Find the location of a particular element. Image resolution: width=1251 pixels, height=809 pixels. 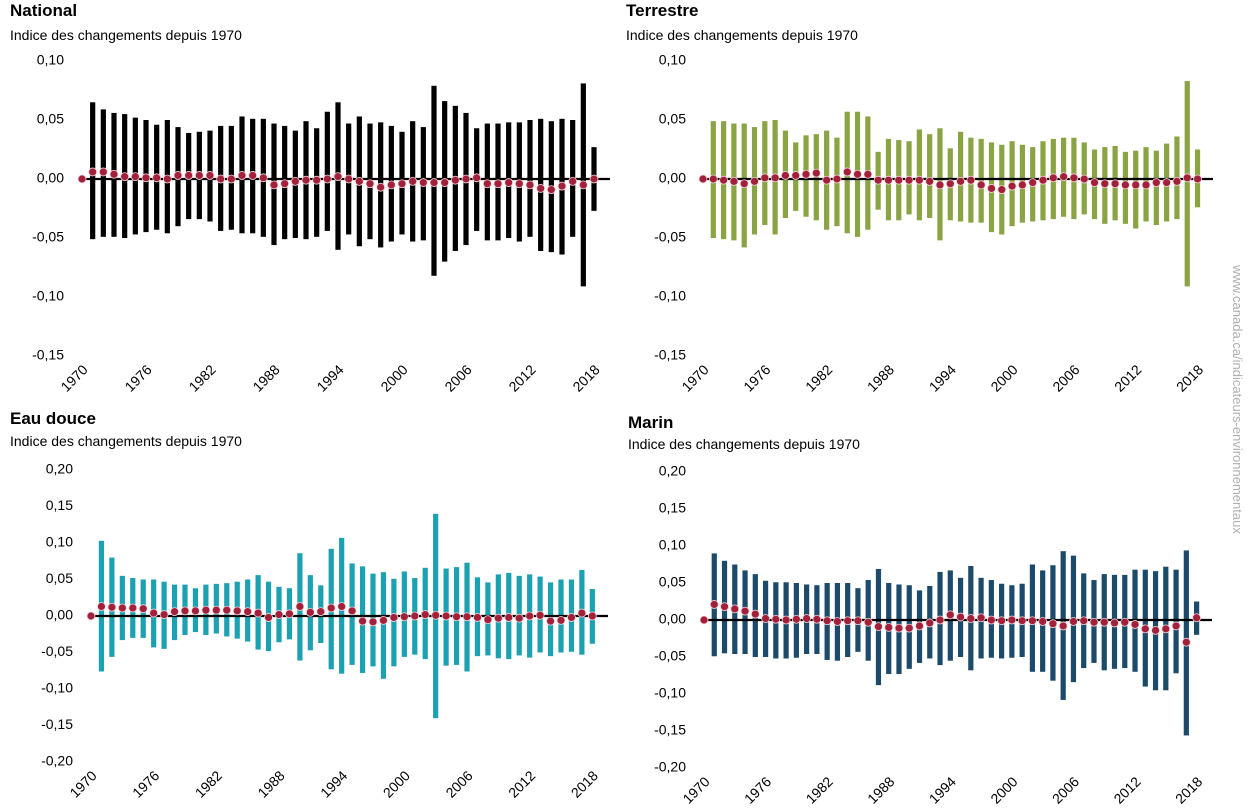

x-tick-label: 1982 is located at coordinates (208, 783).